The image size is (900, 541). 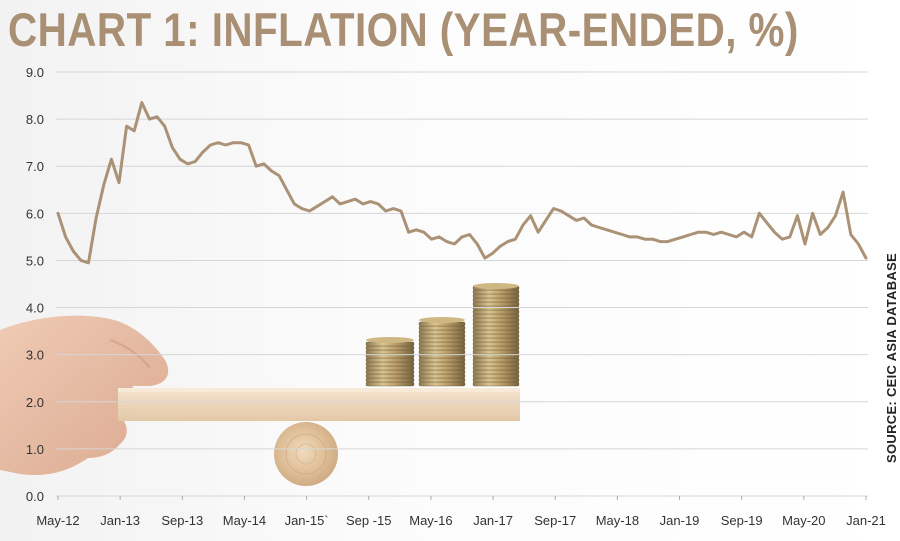 What do you see at coordinates (430, 520) in the screenshot?
I see `x-tick-label: May-16` at bounding box center [430, 520].